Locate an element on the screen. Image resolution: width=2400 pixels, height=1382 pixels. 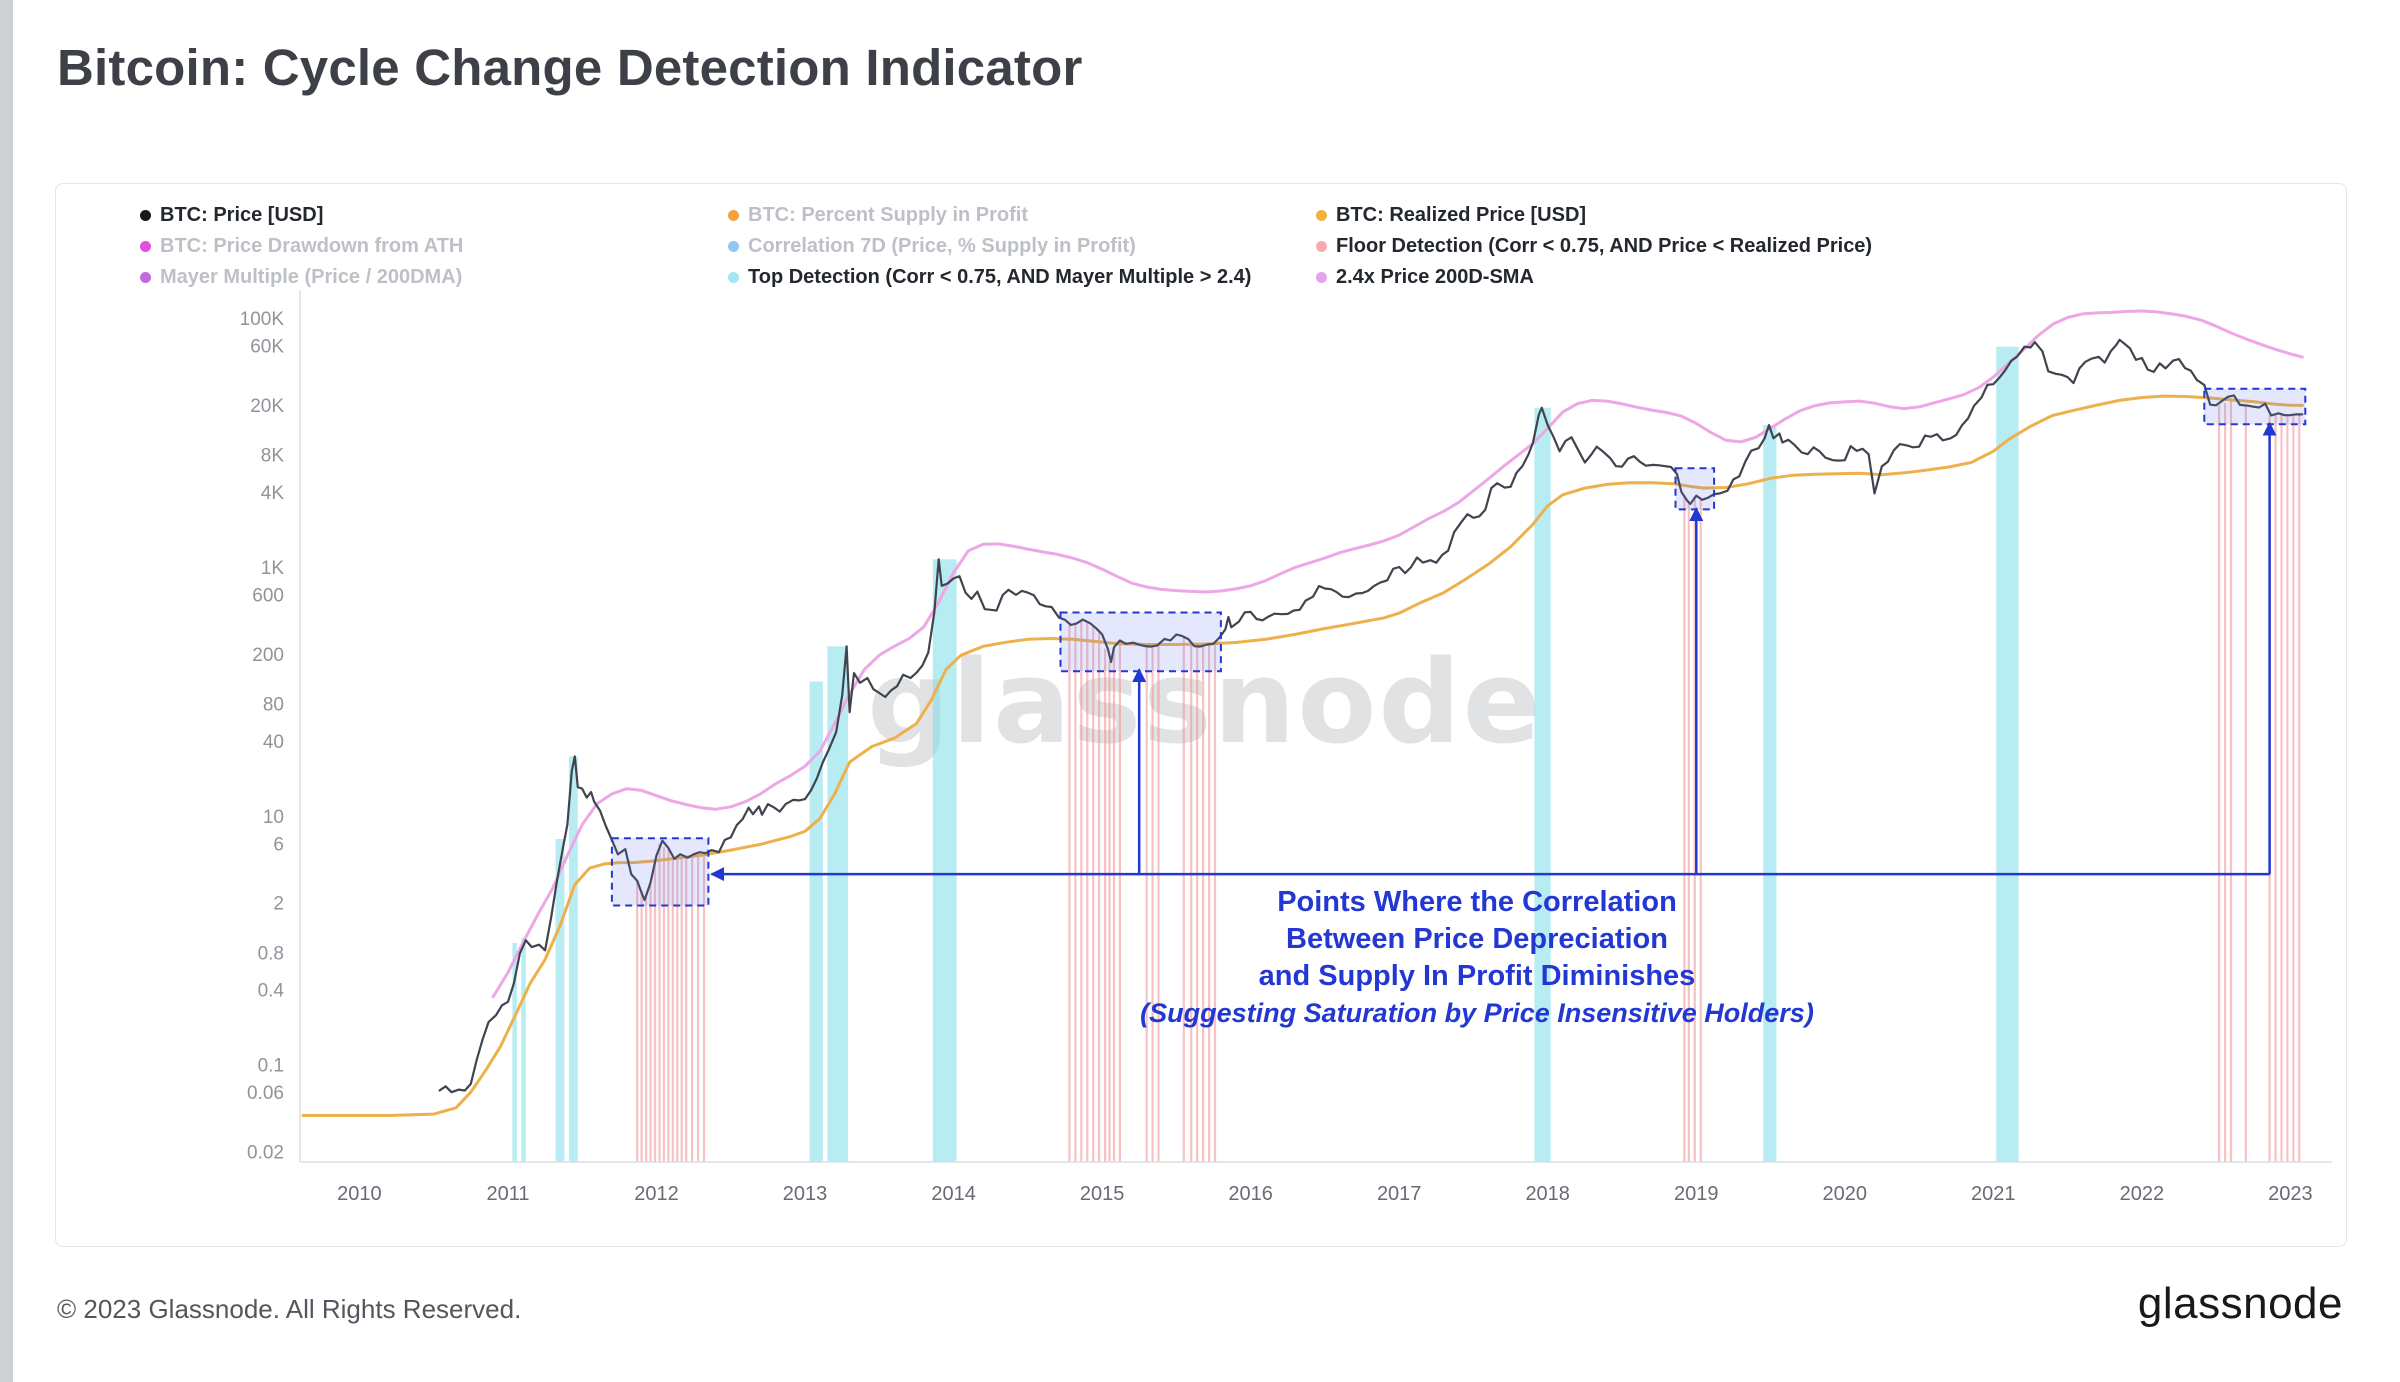
legend-item: 2.4x Price 200D-SMA is located at coordinates (1594, 277).